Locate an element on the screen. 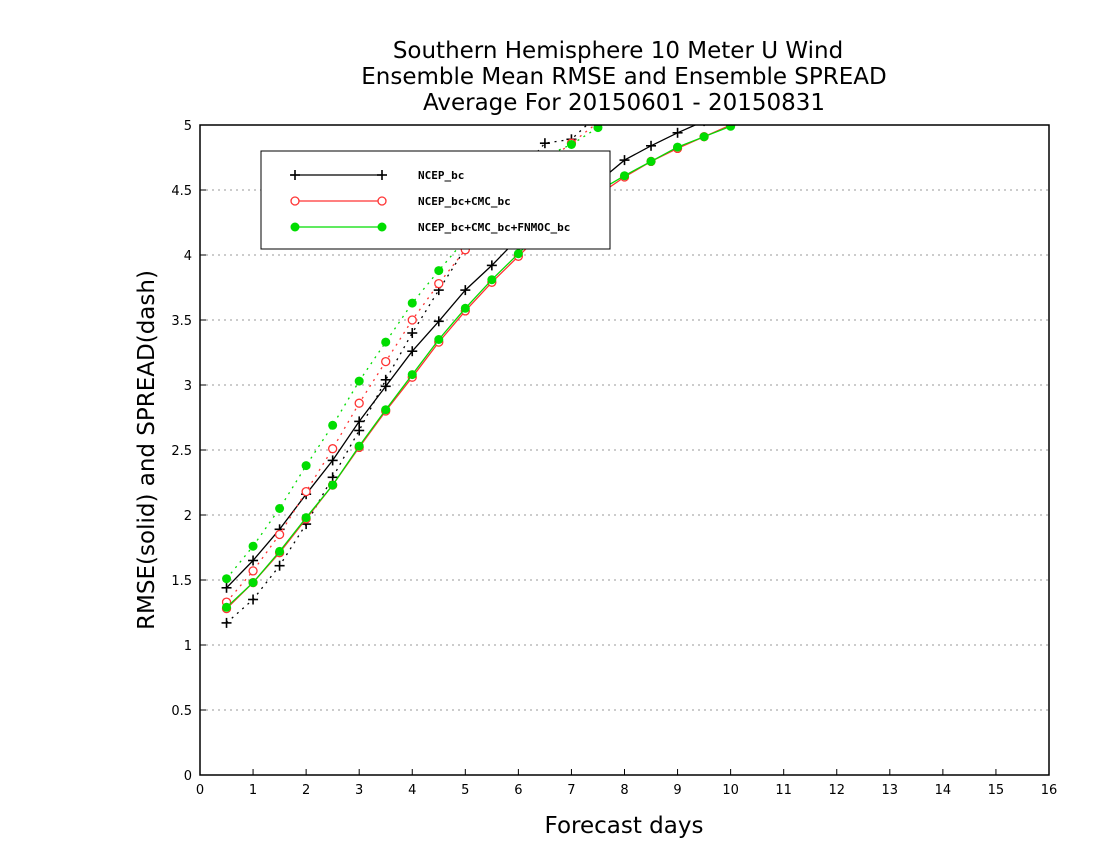  y-tick-label-10: 5 is located at coordinates (188, 126).